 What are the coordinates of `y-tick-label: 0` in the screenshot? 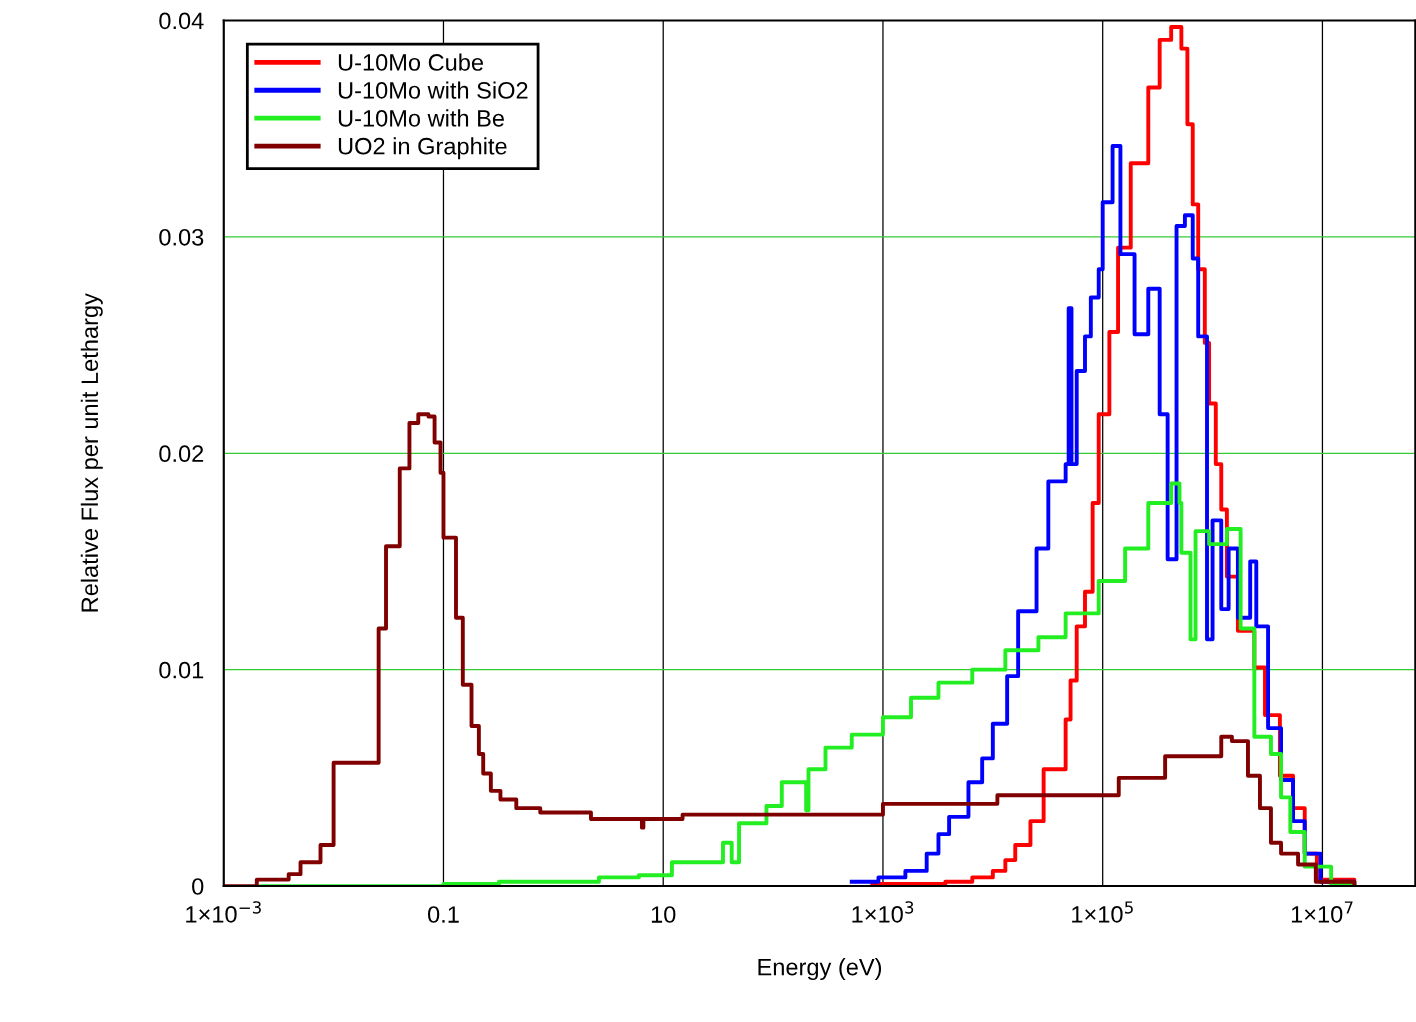 It's located at (198, 886).